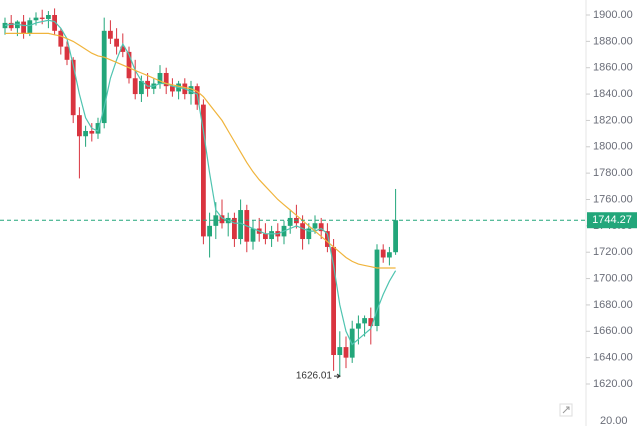 The width and height of the screenshot is (640, 431). Describe the element at coordinates (613, 68) in the screenshot. I see `y-tick-label: 1860.00` at that location.